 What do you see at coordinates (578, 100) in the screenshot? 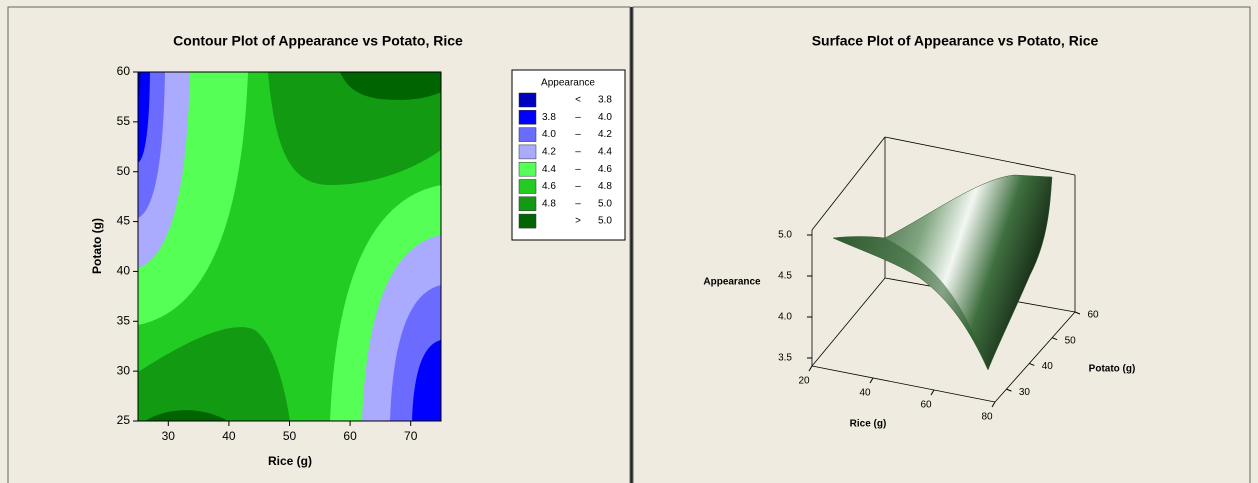
I see `legend-sep: <` at bounding box center [578, 100].